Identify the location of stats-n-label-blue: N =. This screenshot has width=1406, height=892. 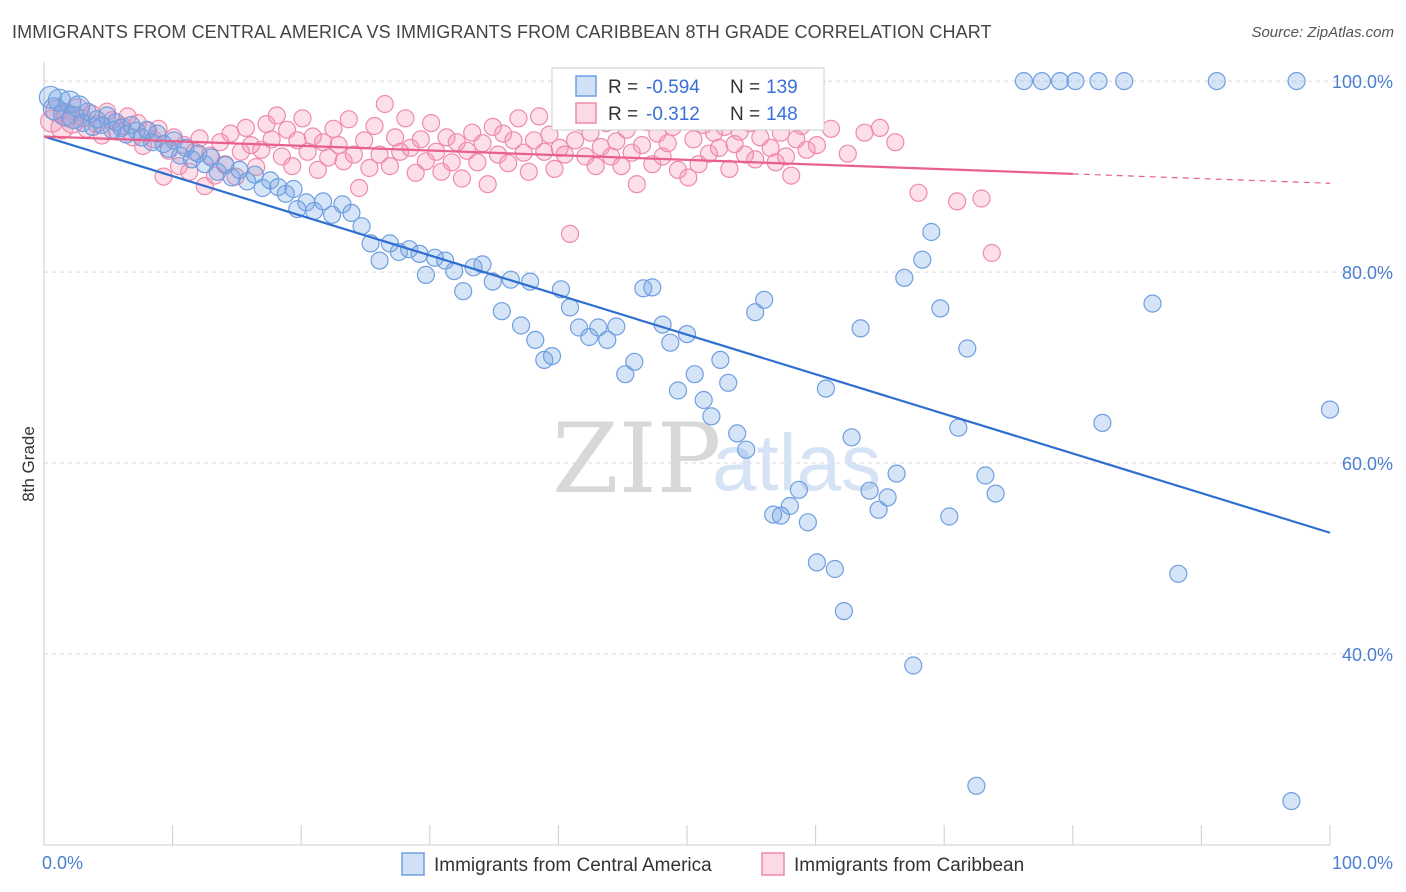
(745, 87).